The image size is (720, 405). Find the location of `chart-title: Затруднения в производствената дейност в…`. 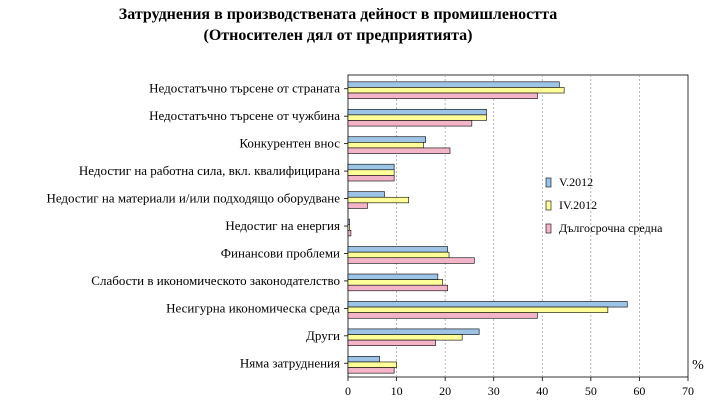

chart-title: Затруднения в производствената дейност в… is located at coordinates (338, 14).